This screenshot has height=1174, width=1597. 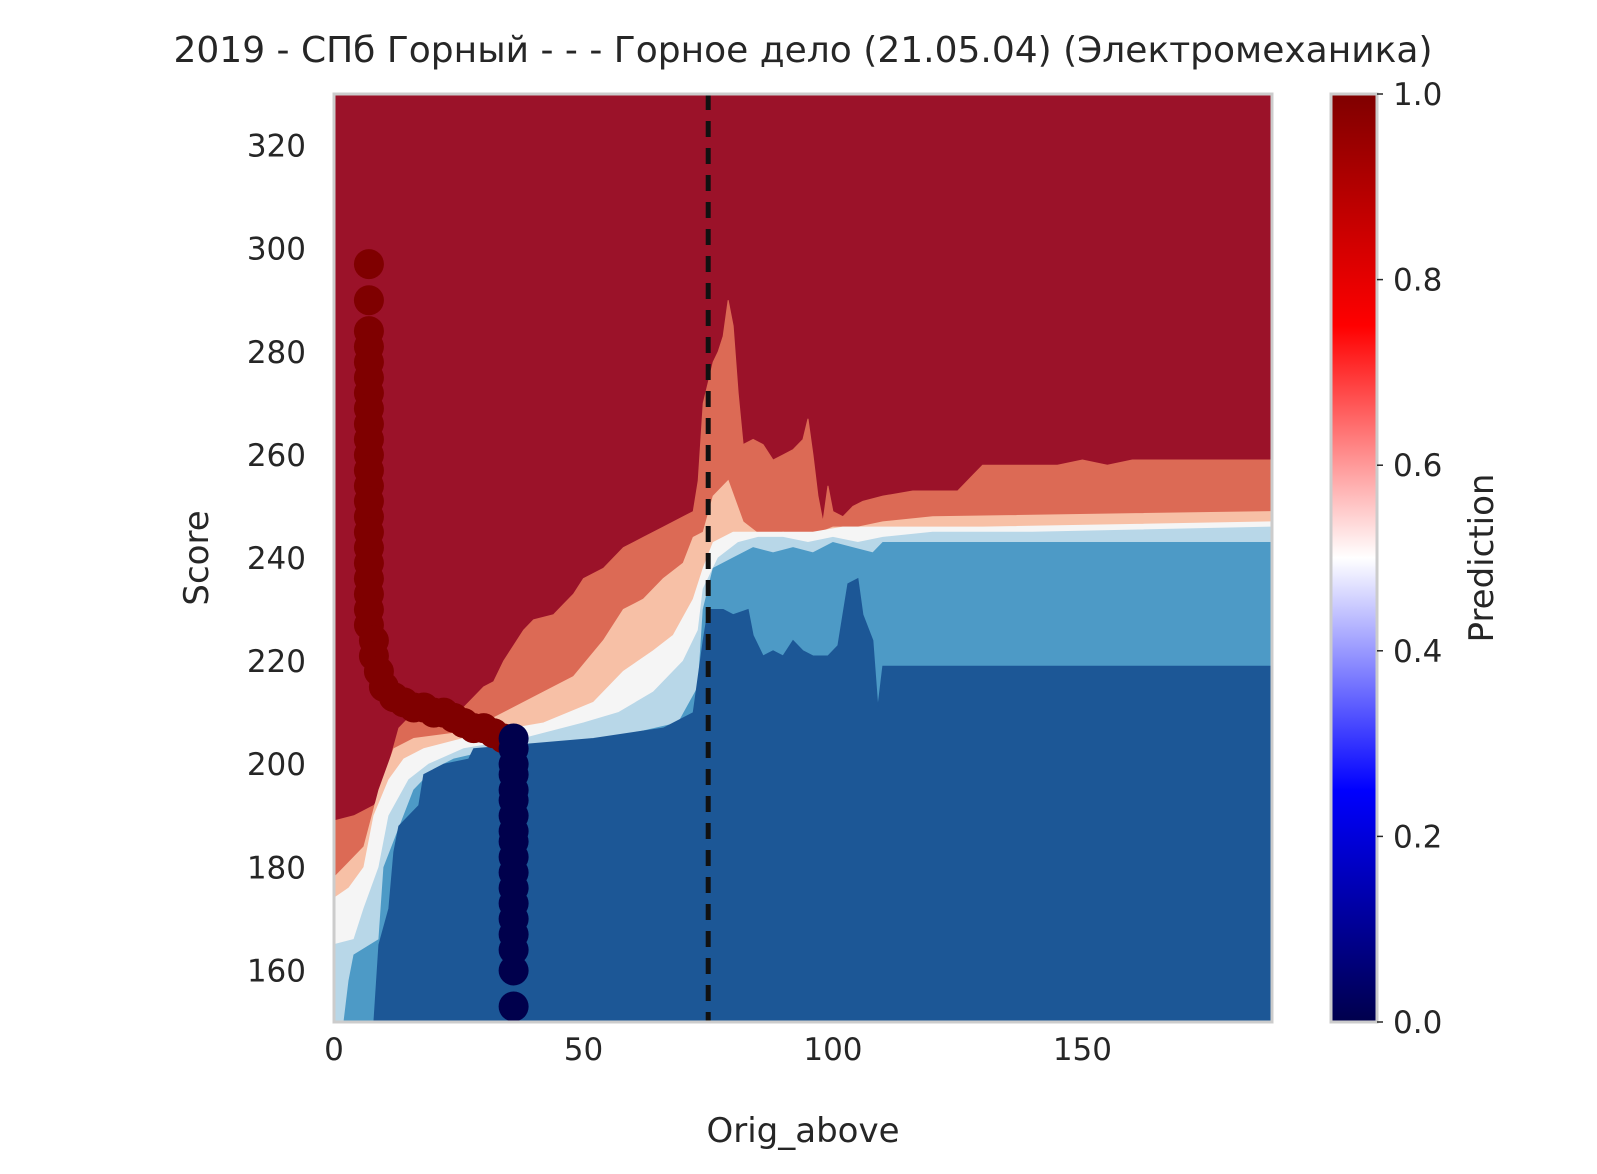 What do you see at coordinates (1417, 837) in the screenshot?
I see `colorbar-tick-label: 0.2` at bounding box center [1417, 837].